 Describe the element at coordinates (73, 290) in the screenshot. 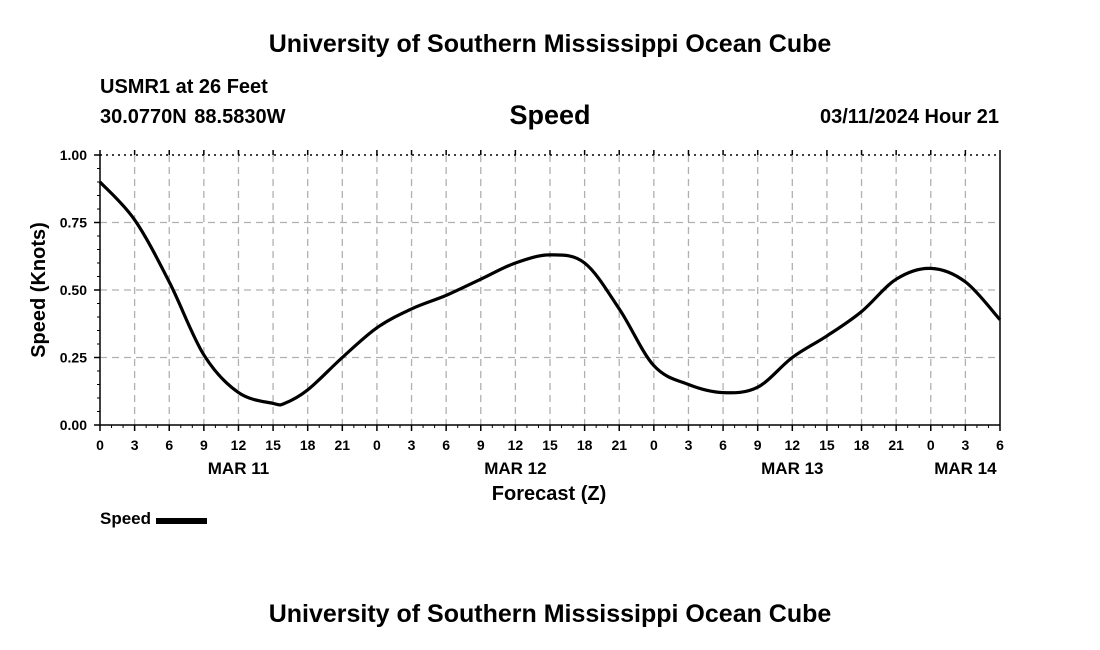

I see `y-tick-label: 0.50` at that location.